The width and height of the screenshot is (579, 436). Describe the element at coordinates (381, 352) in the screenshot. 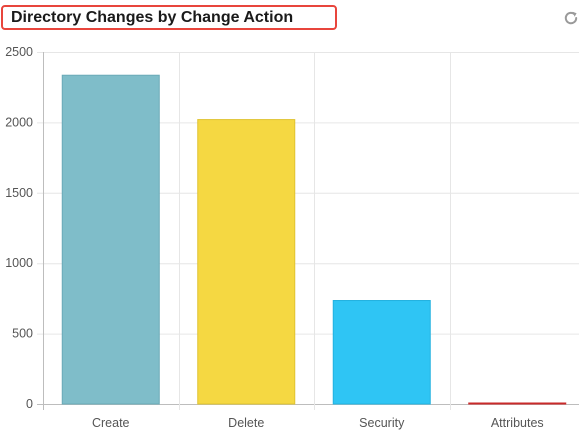

I see `bar-security` at that location.